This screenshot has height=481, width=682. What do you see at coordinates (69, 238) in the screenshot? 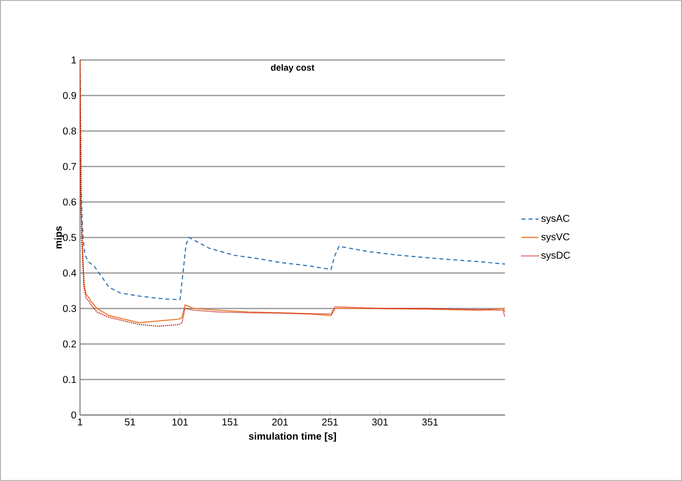
I see `y-tick-label: 0.5` at bounding box center [69, 238].